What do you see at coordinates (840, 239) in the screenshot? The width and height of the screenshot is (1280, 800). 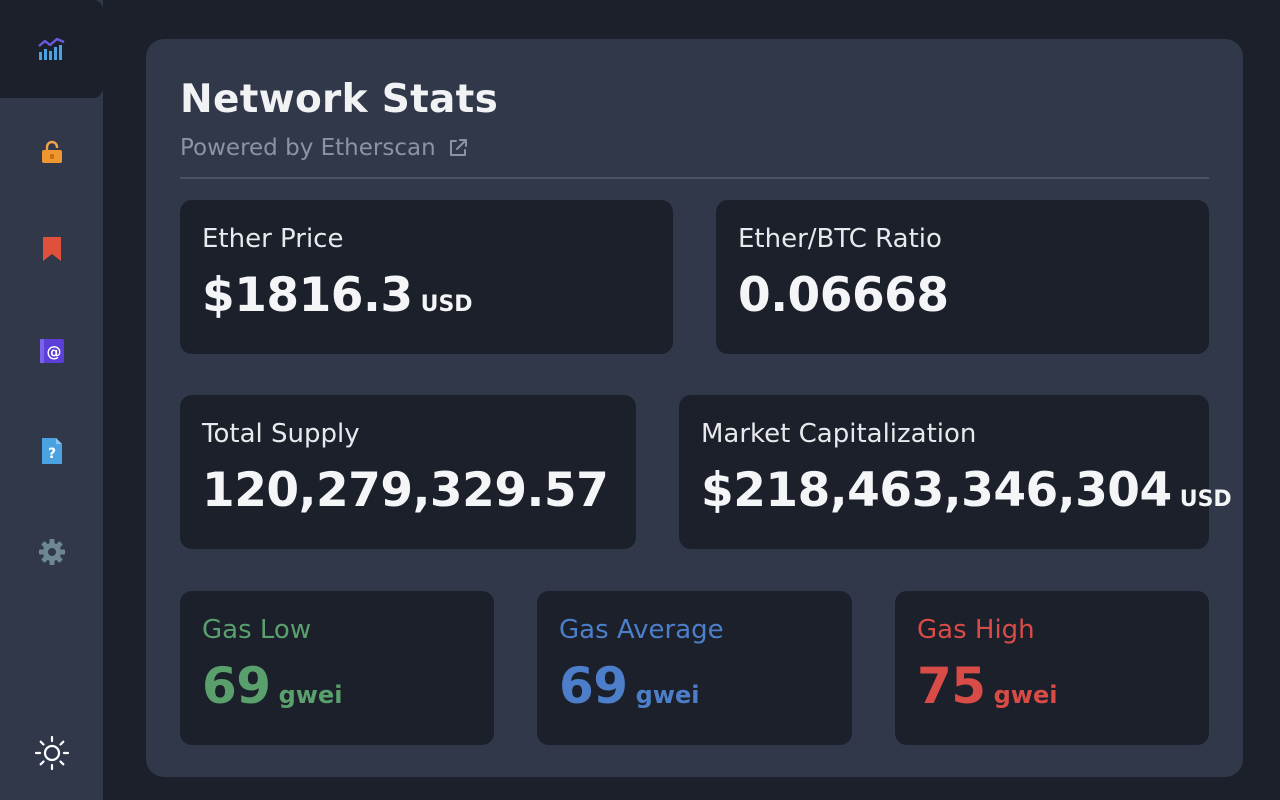 I see `ether-btc-ratio-label: Ether/BTC Ratio` at bounding box center [840, 239].